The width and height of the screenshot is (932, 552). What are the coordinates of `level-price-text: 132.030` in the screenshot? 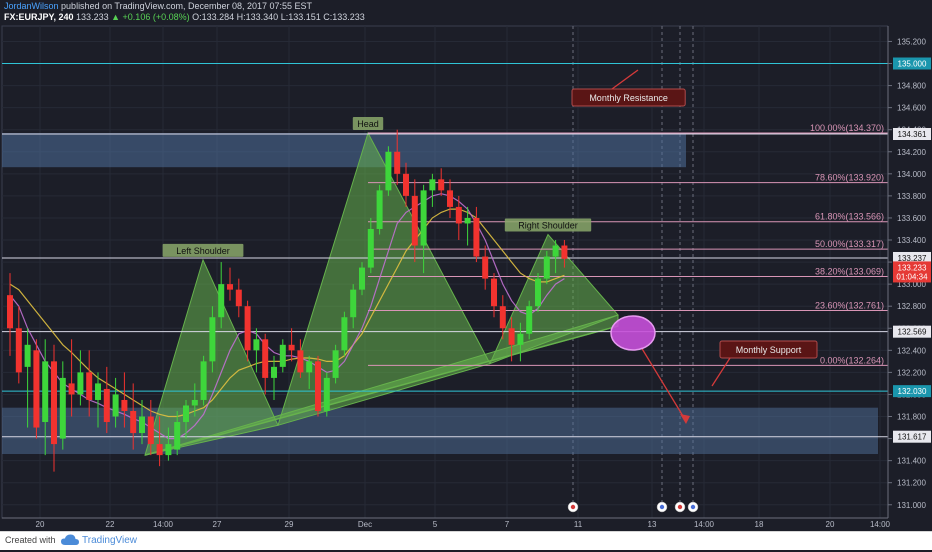 It's located at (912, 391).